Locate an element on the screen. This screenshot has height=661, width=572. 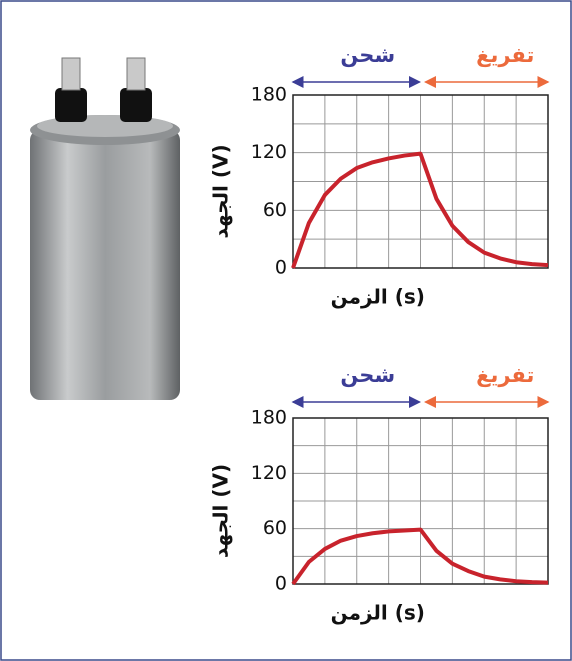
capacitor-image is located at coordinates (105, 228).